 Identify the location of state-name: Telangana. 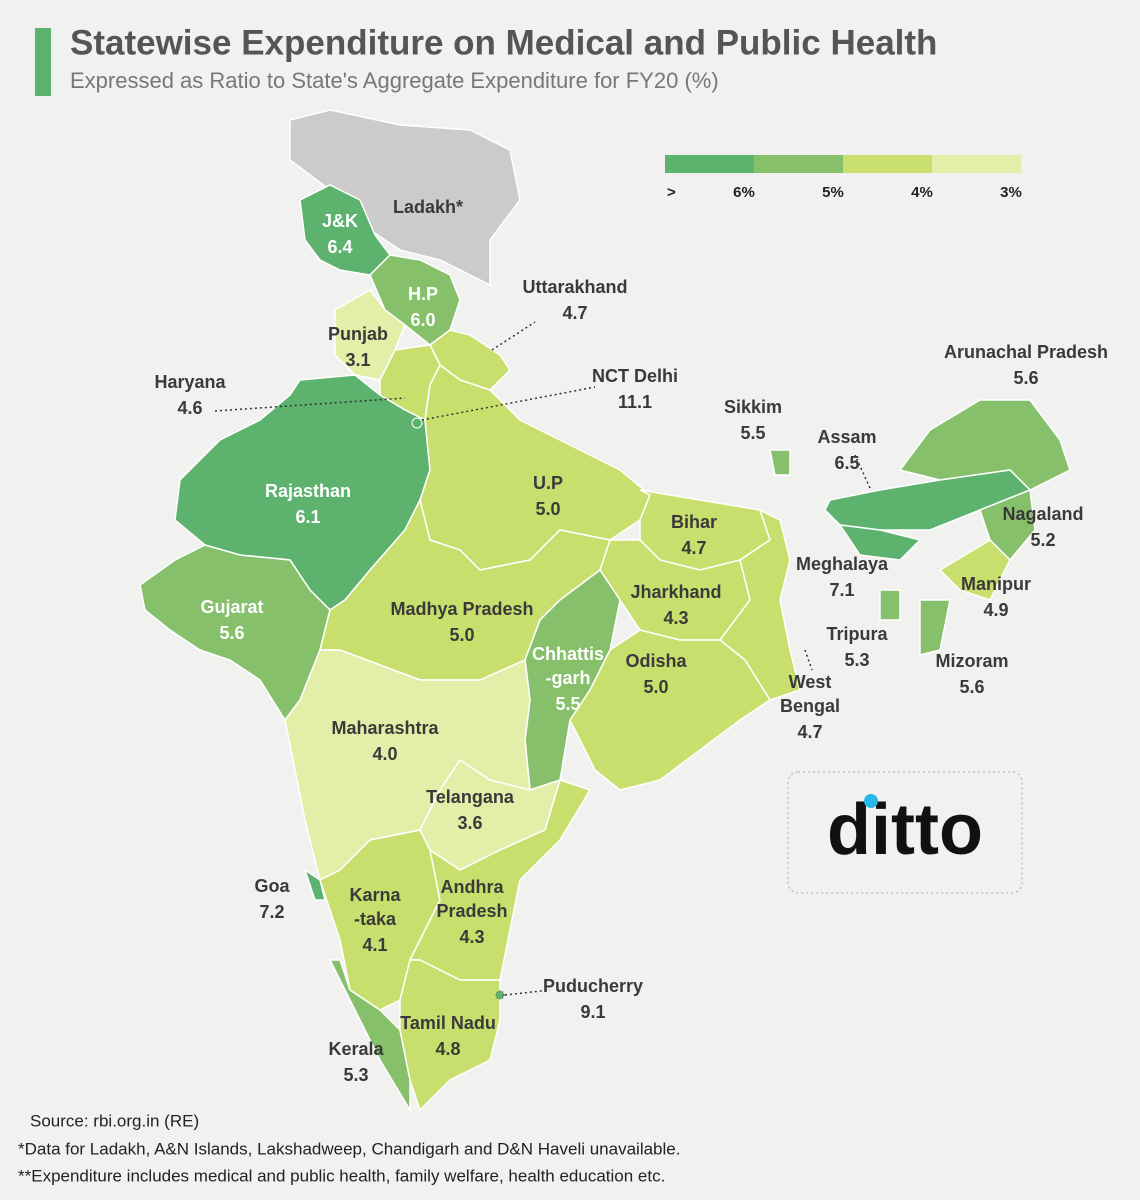
(470, 797).